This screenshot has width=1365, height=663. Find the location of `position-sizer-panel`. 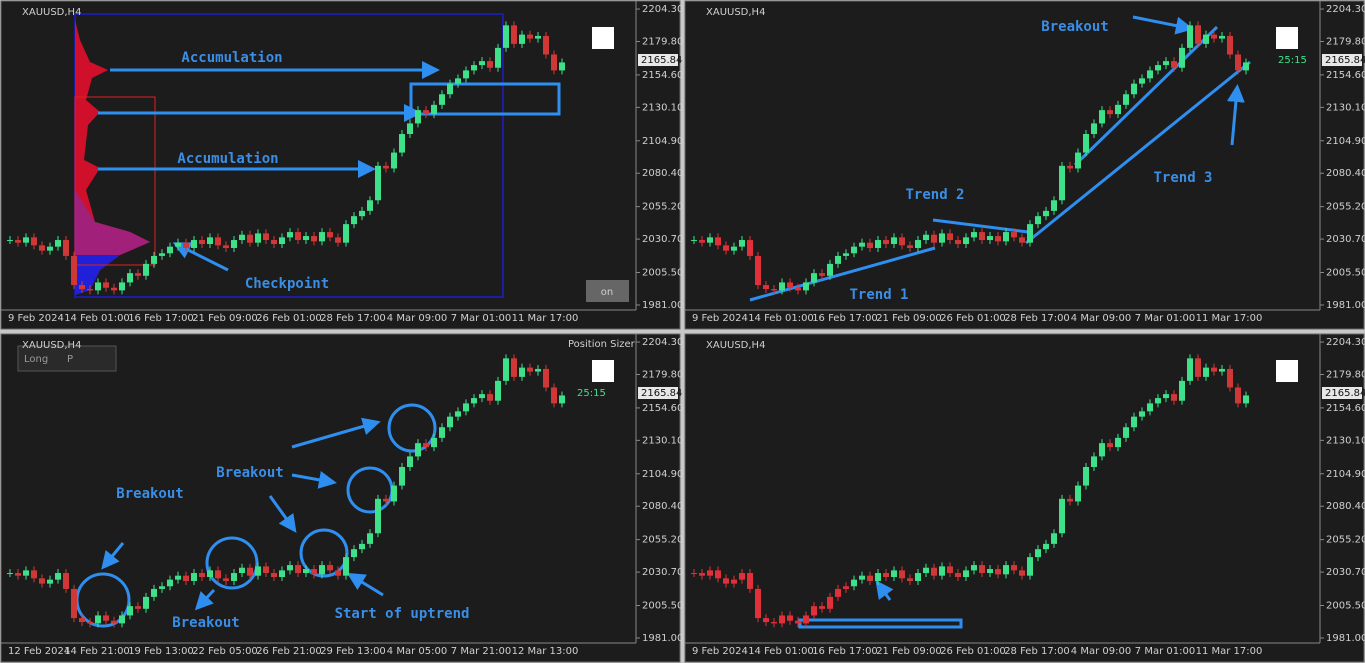

position-sizer-panel is located at coordinates (67, 358).